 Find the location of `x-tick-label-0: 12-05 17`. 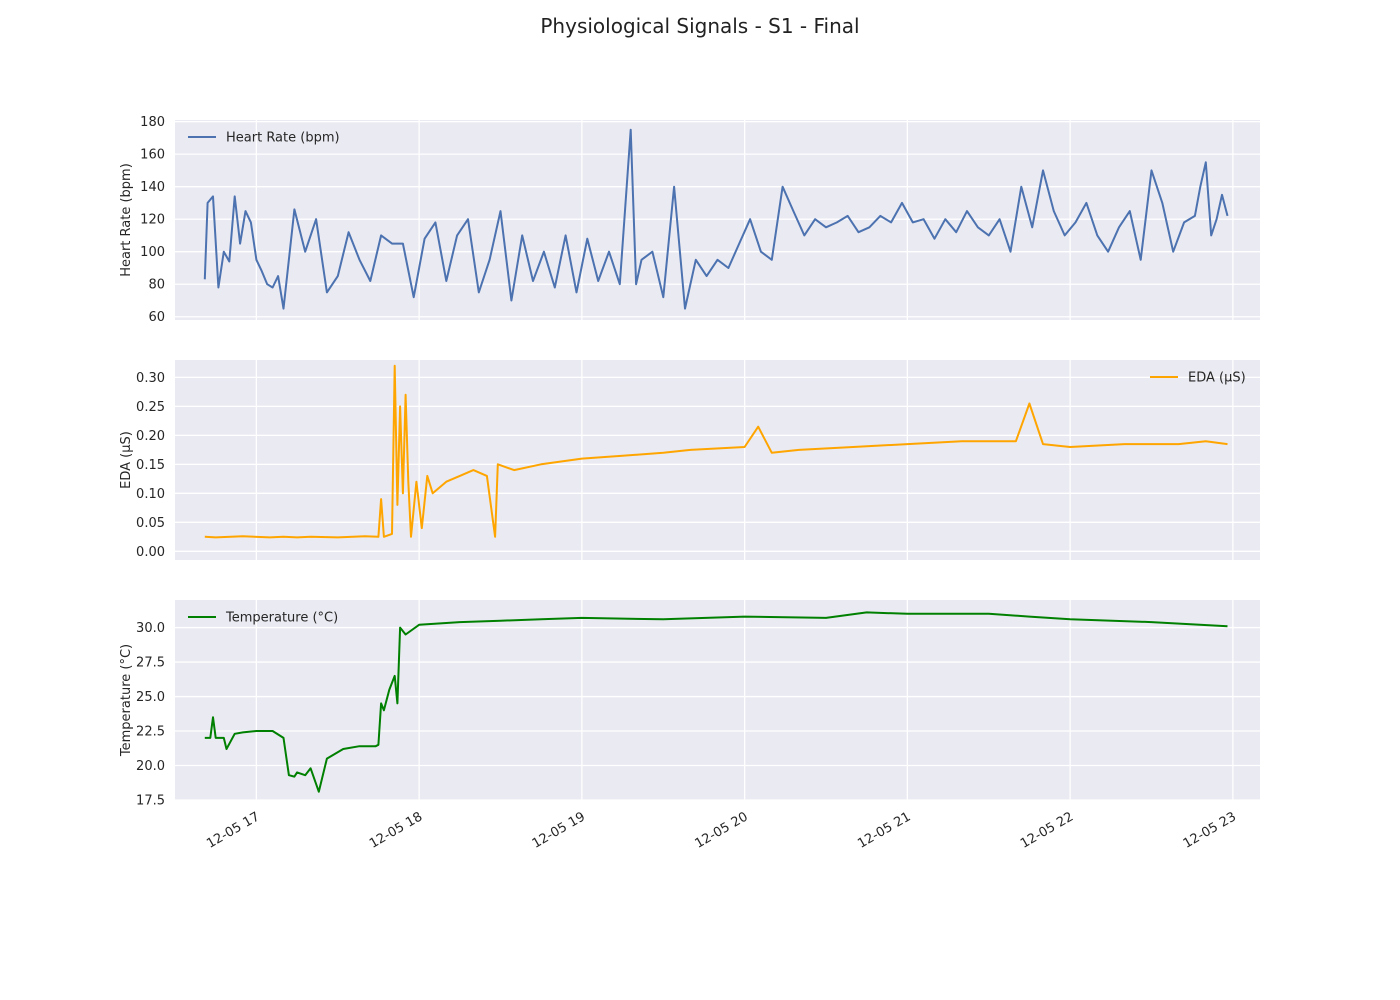

x-tick-label-0: 12-05 17 is located at coordinates (233, 830).